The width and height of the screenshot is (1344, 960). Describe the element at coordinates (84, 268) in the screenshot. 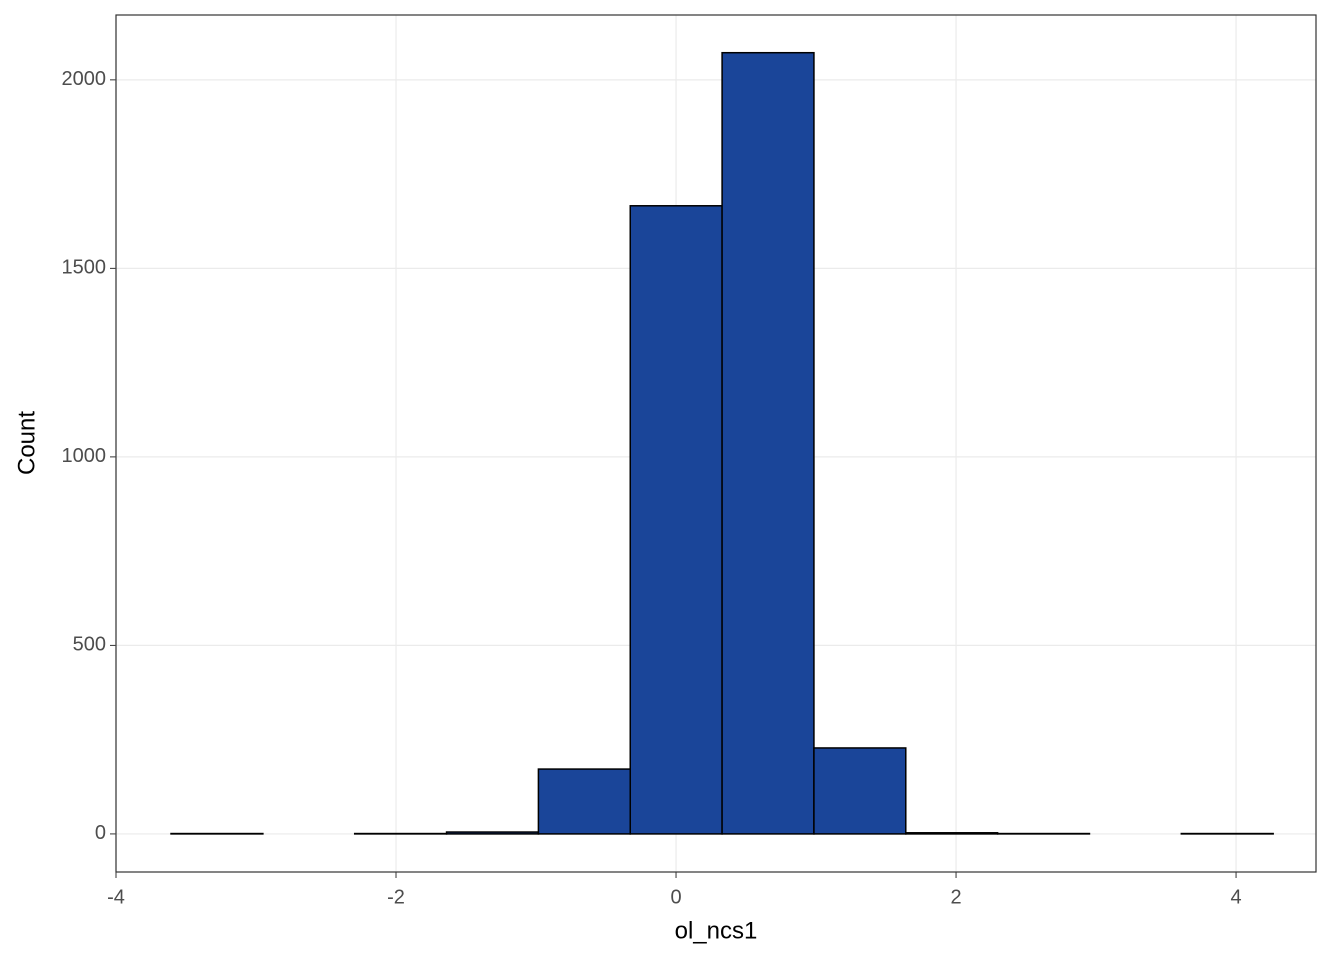

I see `y-tick-label: 1500` at that location.